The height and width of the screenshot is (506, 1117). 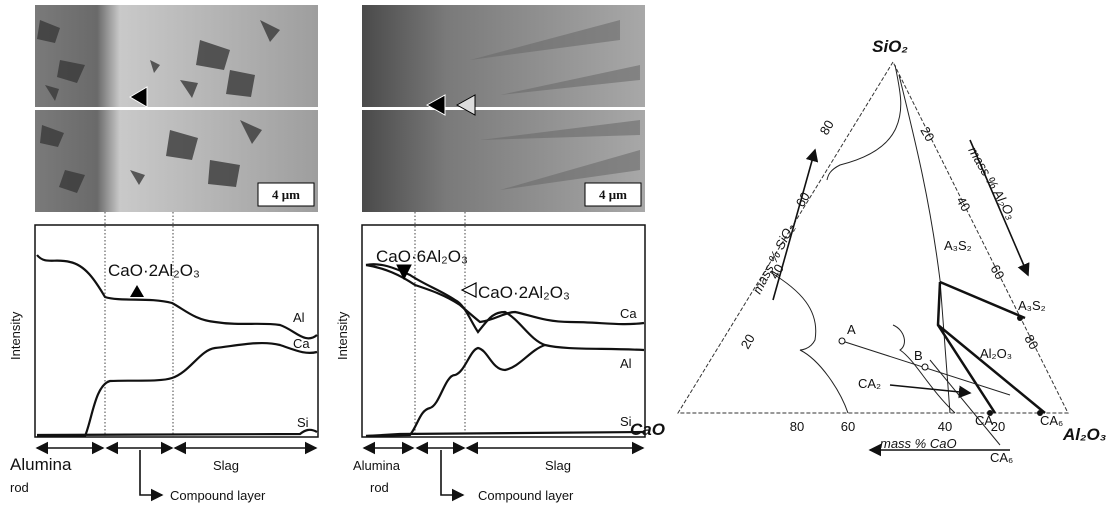 I want to click on corner-label: Al₂O₃, so click(x=1084, y=434).